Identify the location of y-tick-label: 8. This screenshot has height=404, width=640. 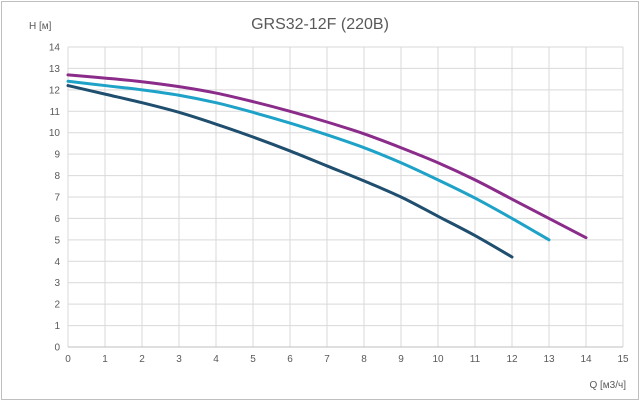
(57, 176).